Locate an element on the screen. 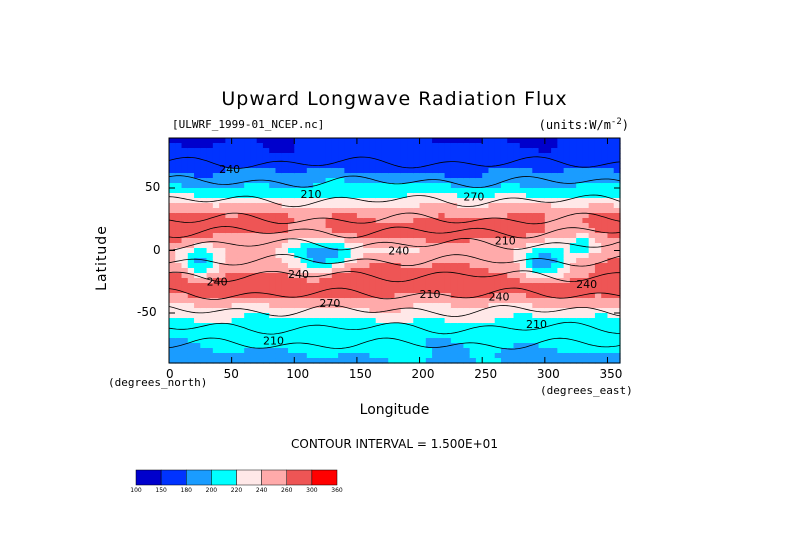  contour-label: 270 is located at coordinates (473, 197).